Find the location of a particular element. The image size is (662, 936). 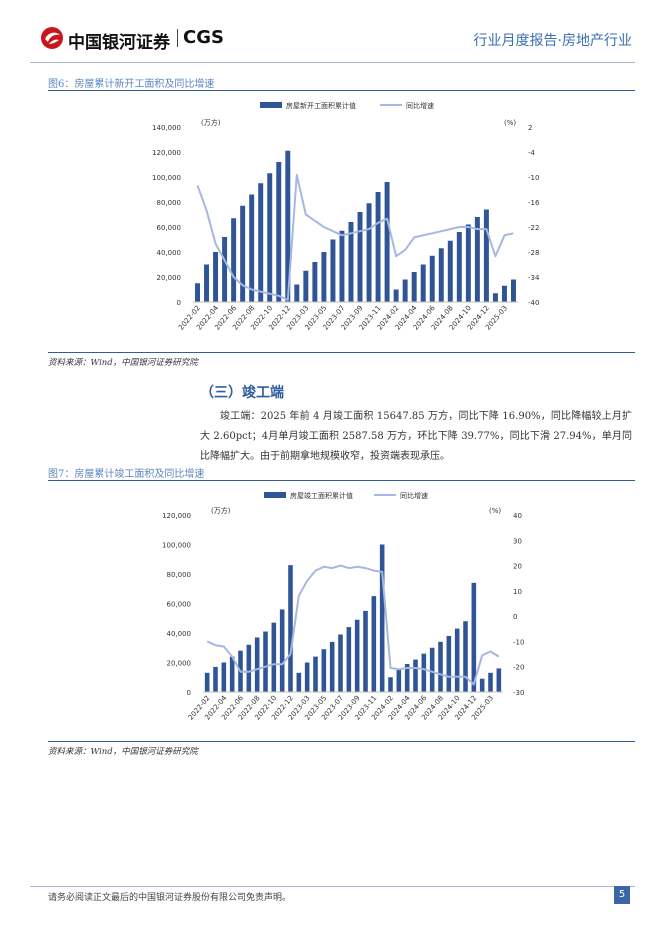

logo-english-name: CGS is located at coordinates (203, 37).